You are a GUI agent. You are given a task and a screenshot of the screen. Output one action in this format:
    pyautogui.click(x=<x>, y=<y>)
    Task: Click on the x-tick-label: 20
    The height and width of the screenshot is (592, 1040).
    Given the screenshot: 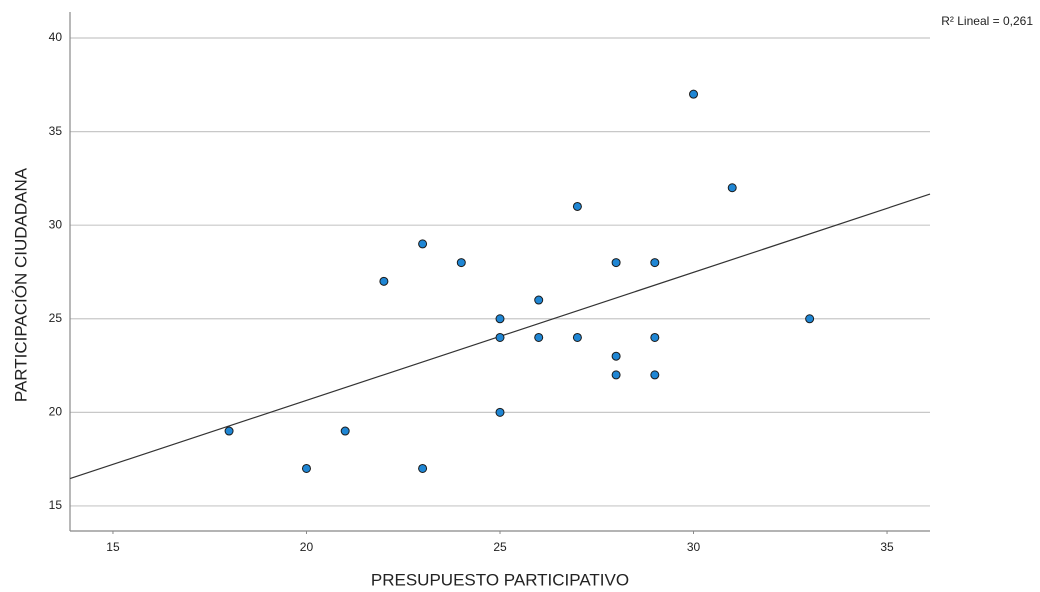 What is the action you would take?
    pyautogui.click(x=307, y=547)
    